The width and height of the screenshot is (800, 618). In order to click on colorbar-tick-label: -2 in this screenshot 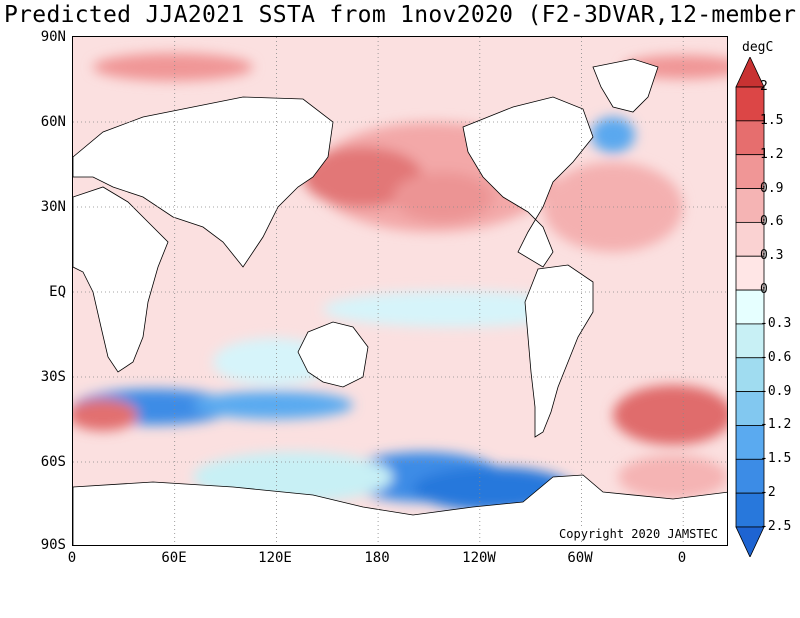, I will do `click(768, 493)`.